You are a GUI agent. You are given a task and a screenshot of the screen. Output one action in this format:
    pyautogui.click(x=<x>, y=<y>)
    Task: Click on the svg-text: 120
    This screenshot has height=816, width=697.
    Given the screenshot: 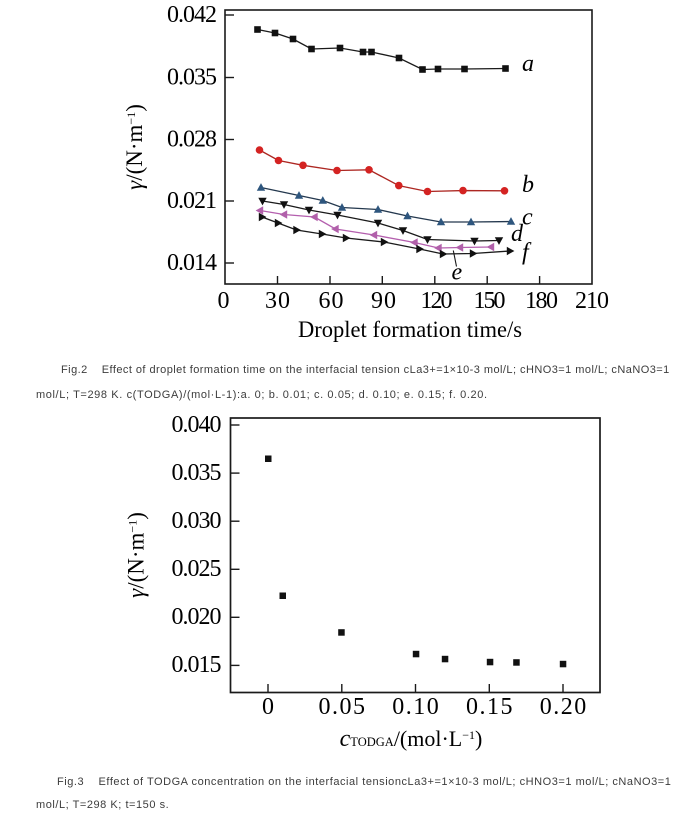 What is the action you would take?
    pyautogui.click(x=437, y=301)
    